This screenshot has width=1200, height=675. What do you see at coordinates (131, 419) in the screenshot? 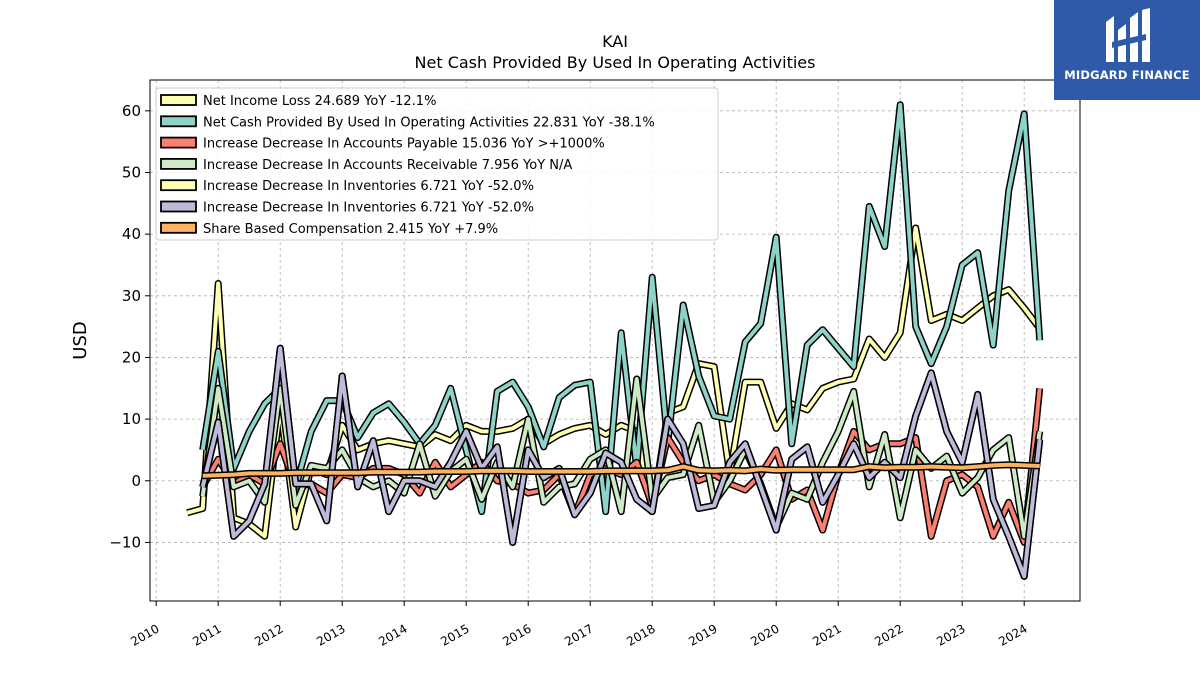
I see `y-tick-label: 10` at bounding box center [131, 419].